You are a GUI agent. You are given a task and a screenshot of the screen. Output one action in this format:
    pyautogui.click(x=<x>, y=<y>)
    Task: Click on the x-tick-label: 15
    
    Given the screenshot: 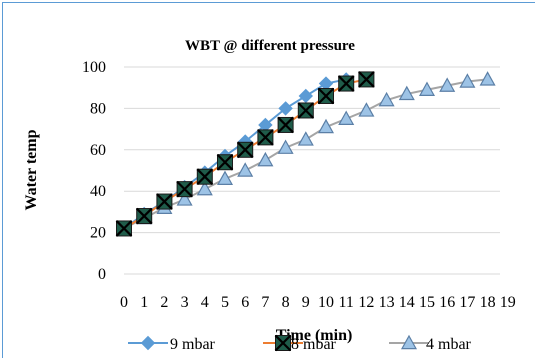 What is the action you would take?
    pyautogui.click(x=427, y=302)
    